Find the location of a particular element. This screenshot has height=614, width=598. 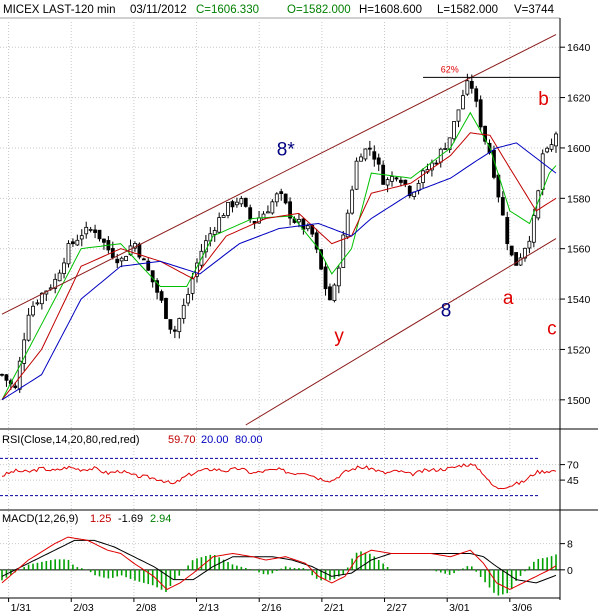

rsi-line is located at coordinates (279, 476).